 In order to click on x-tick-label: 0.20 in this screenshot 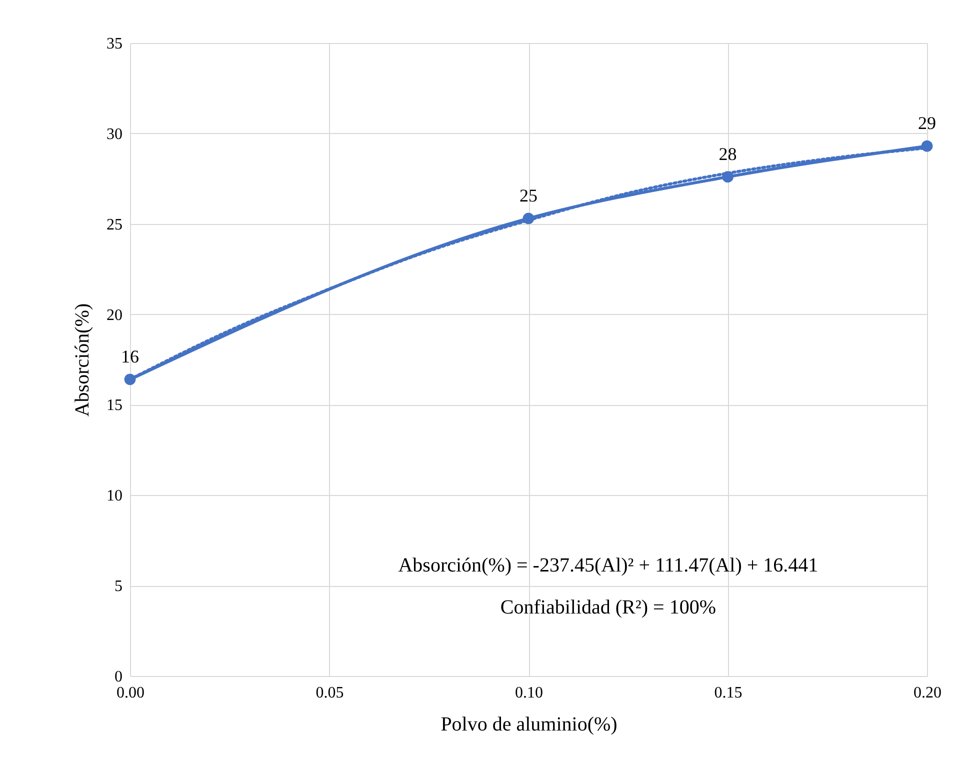, I will do `click(928, 693)`.